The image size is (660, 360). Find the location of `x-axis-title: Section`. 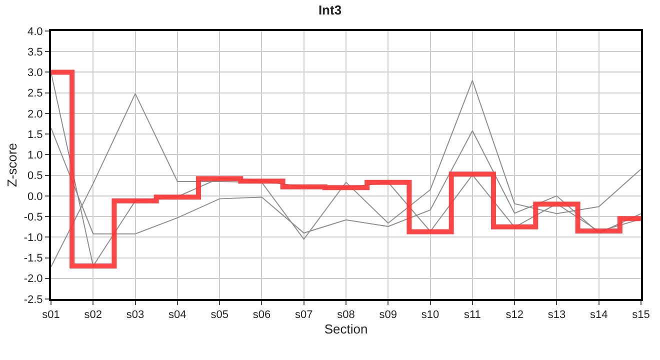

x-axis-title: Section is located at coordinates (346, 328).